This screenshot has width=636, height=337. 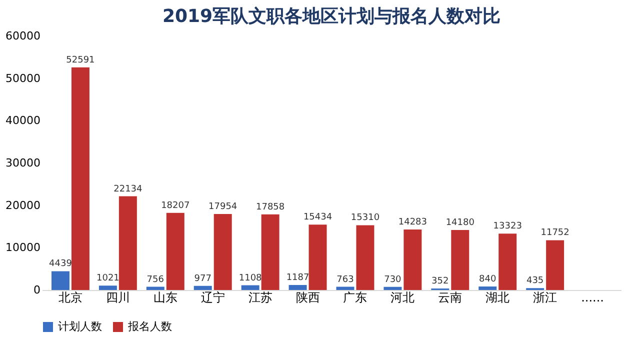 I want to click on x-tick-label: 湖北, so click(x=498, y=297).